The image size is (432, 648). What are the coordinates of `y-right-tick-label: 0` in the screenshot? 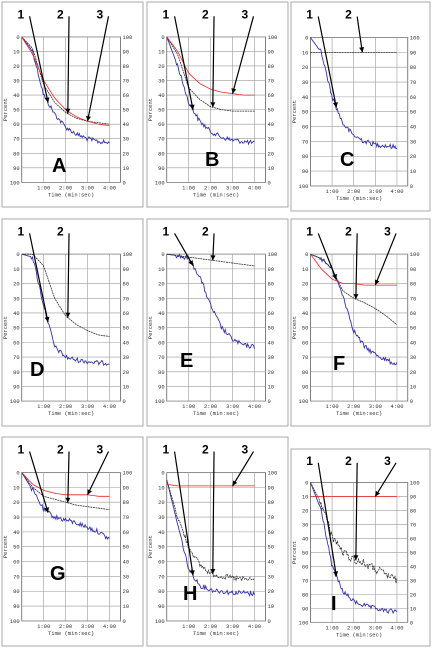 It's located at (411, 186).